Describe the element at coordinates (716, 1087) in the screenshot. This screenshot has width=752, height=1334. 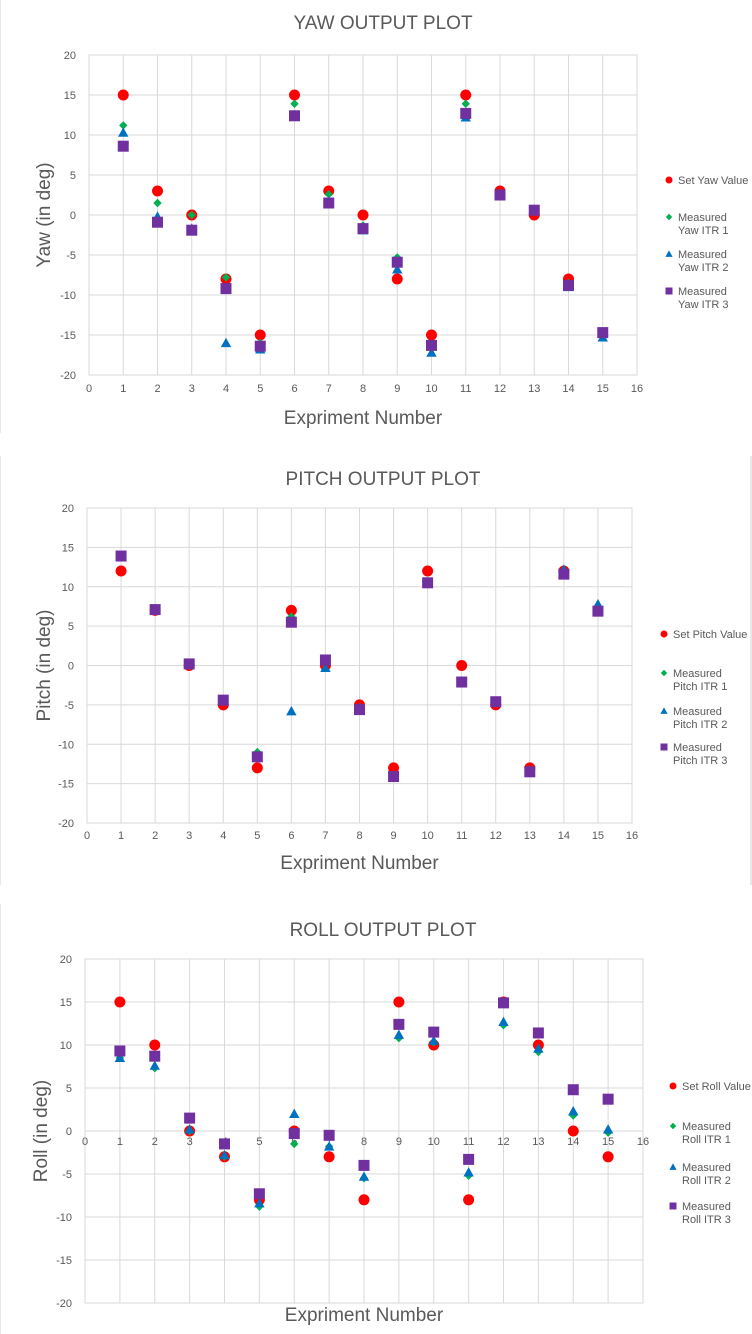
I see `legend-label: Set Roll Value` at that location.